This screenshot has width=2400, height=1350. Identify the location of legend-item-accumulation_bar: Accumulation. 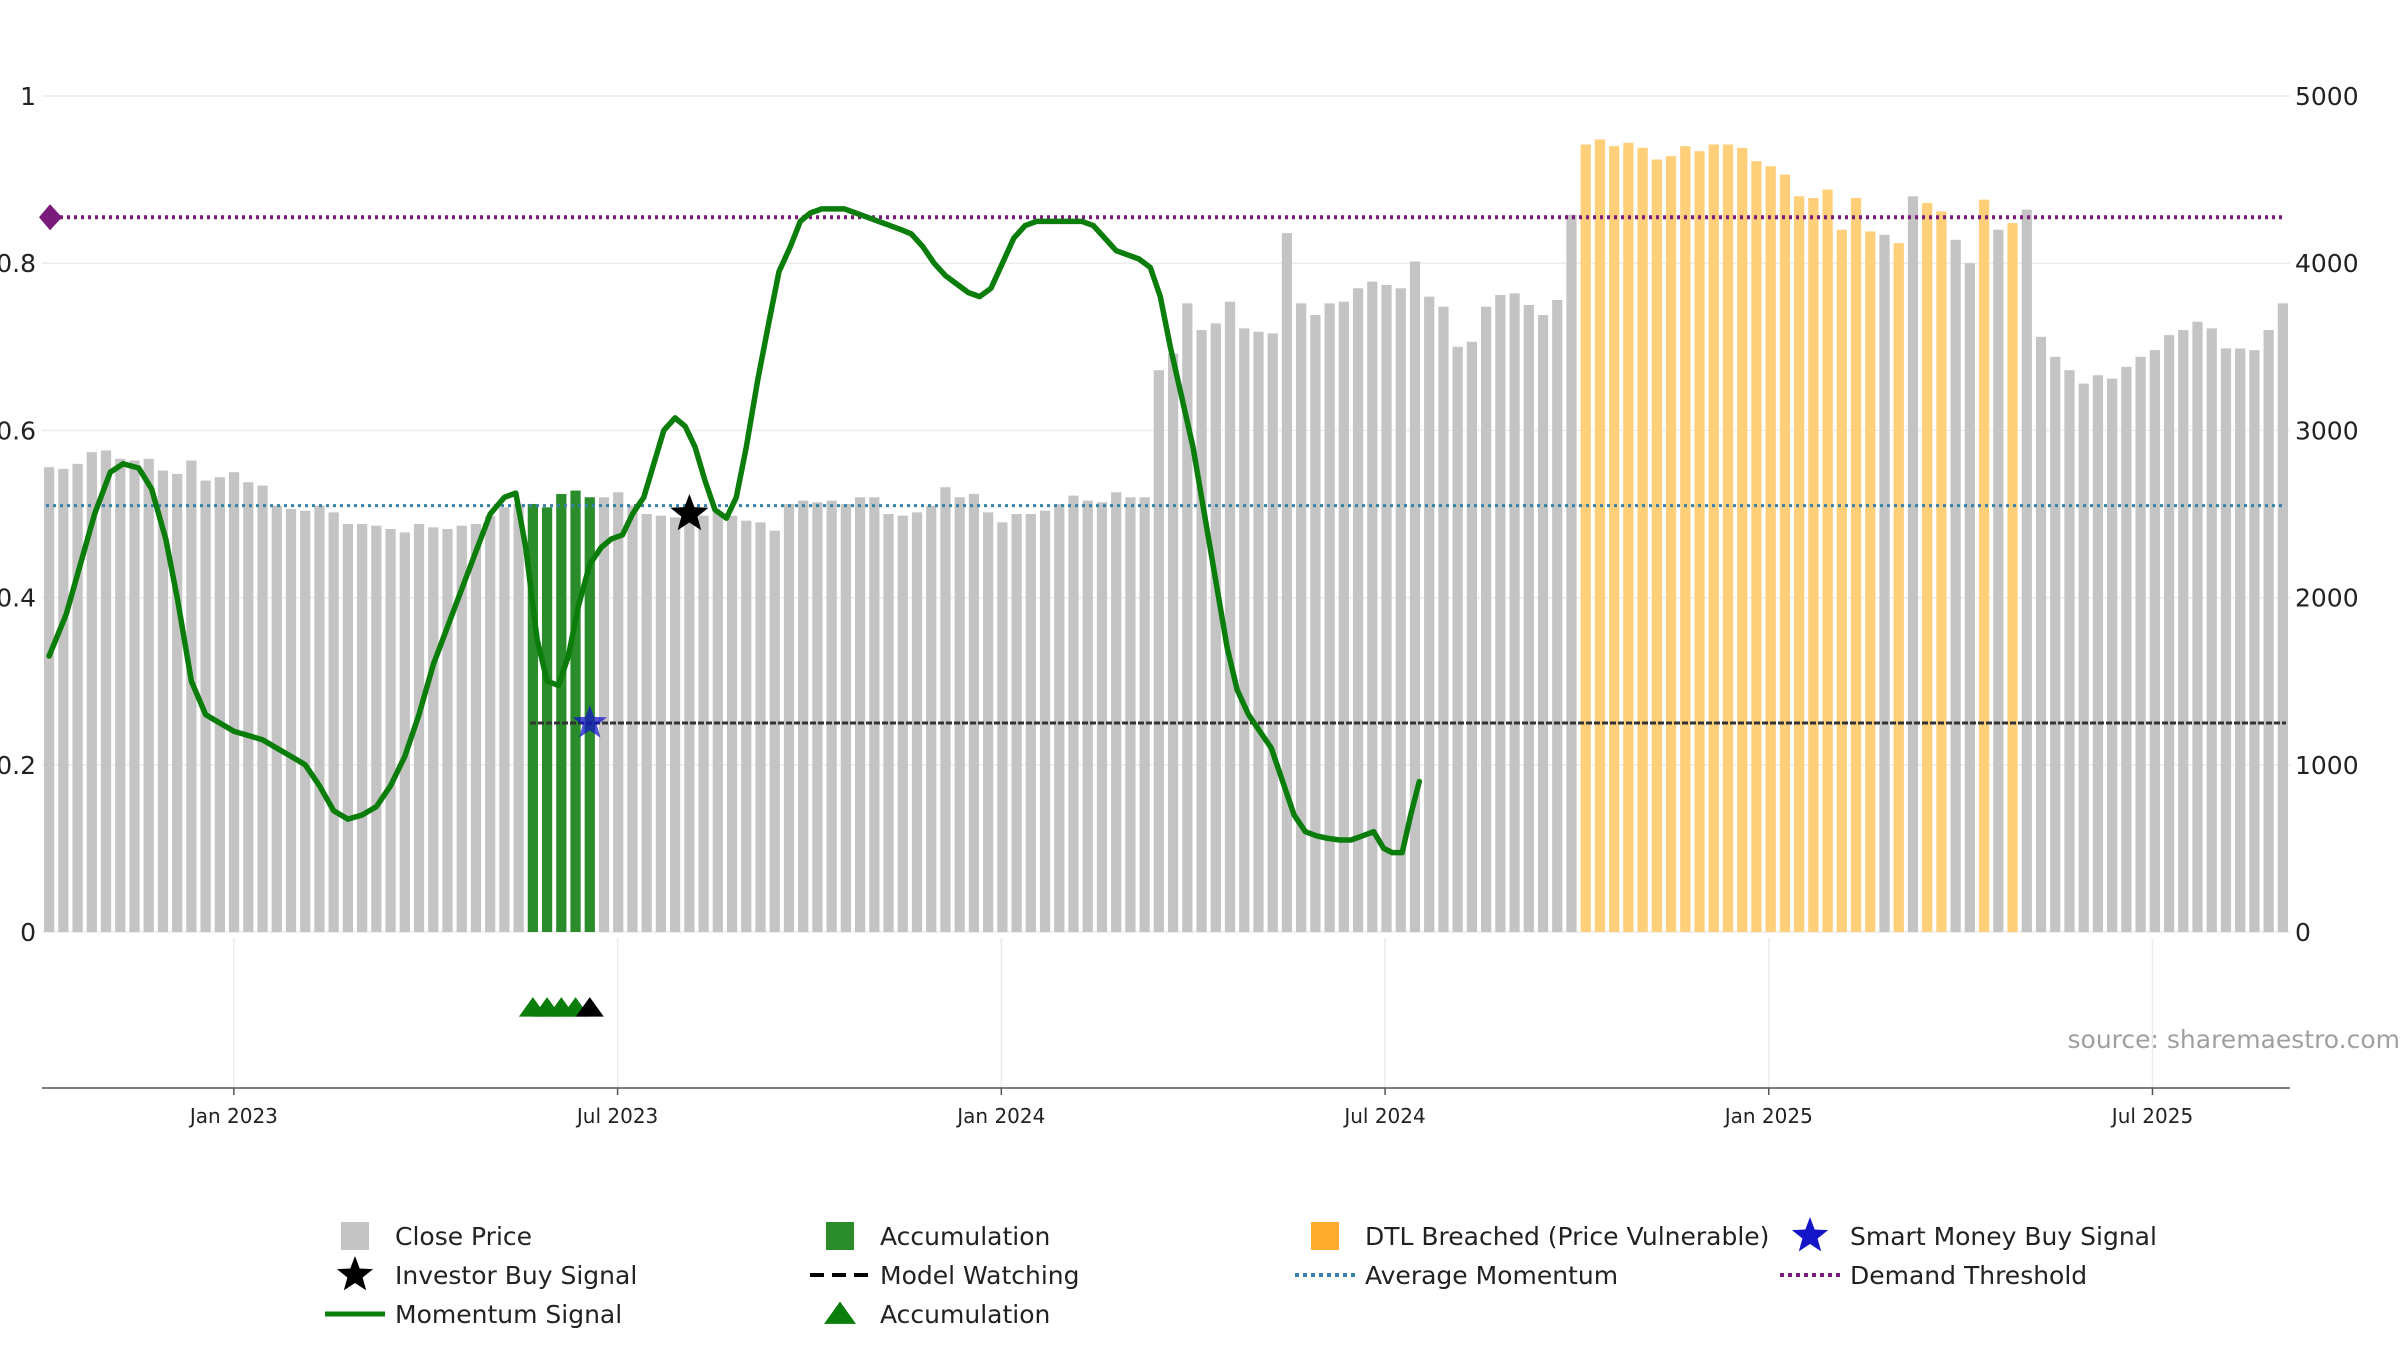
(938, 1236).